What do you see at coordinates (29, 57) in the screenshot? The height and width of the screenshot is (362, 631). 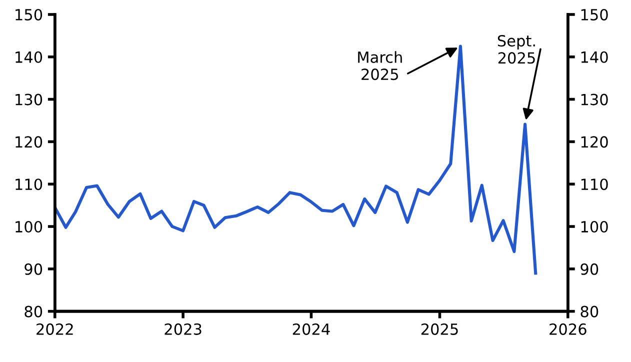 I see `y-tick-label: 140` at bounding box center [29, 57].